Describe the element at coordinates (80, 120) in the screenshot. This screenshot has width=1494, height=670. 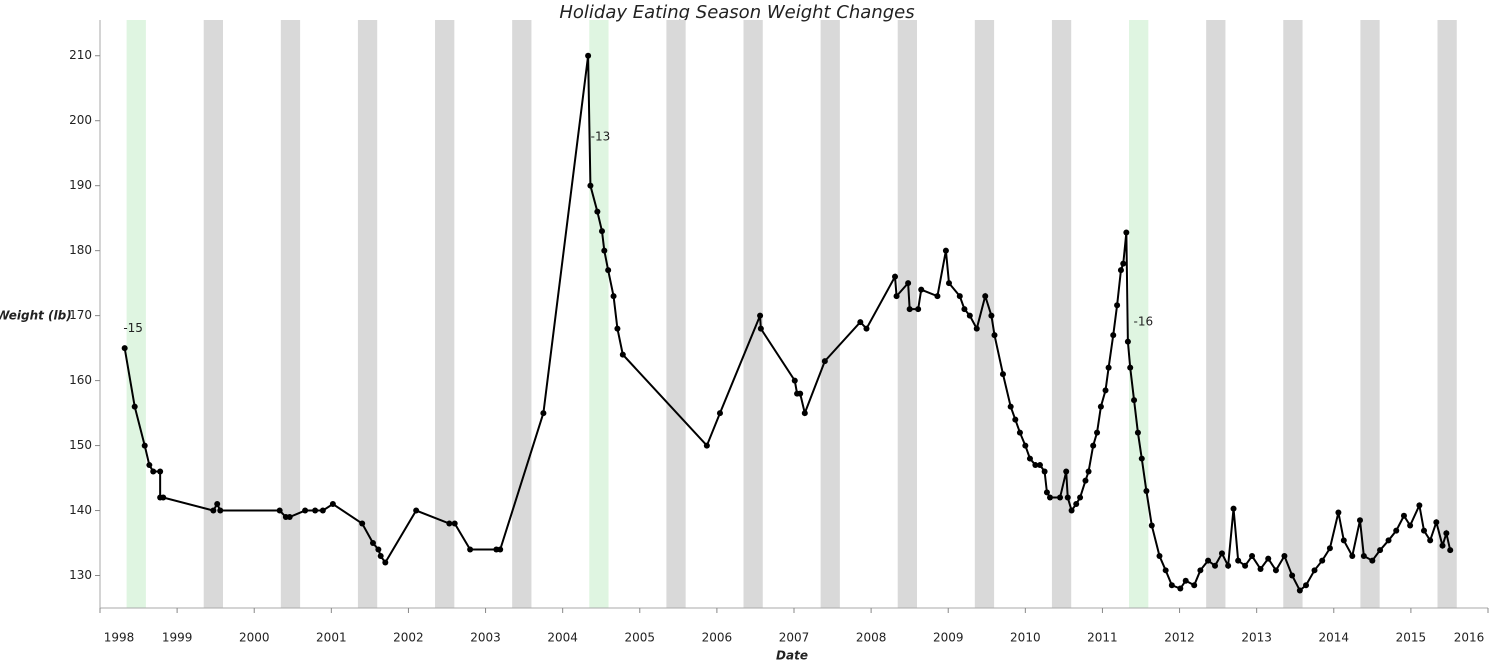
I see `y-tick-label: 200` at that location.